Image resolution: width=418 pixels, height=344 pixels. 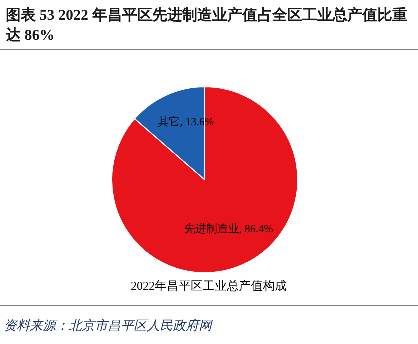 I want to click on text: 资料来源：北京市昌平区人民政府网, so click(x=109, y=325).